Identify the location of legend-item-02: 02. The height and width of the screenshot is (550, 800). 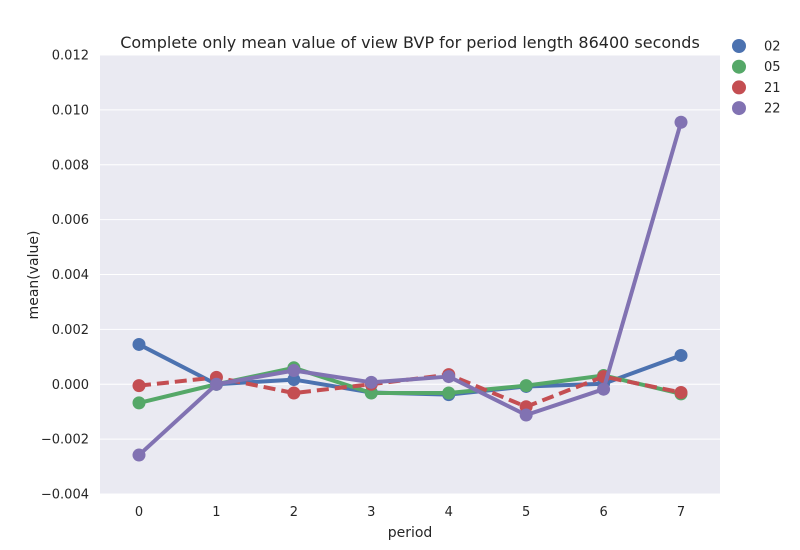
(756, 47).